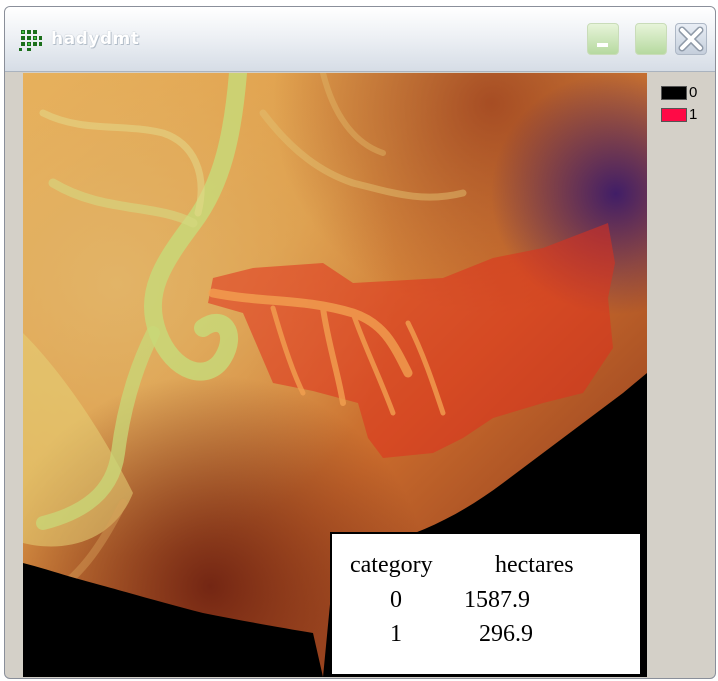  I want to click on header-hectares: hectares, so click(534, 565).